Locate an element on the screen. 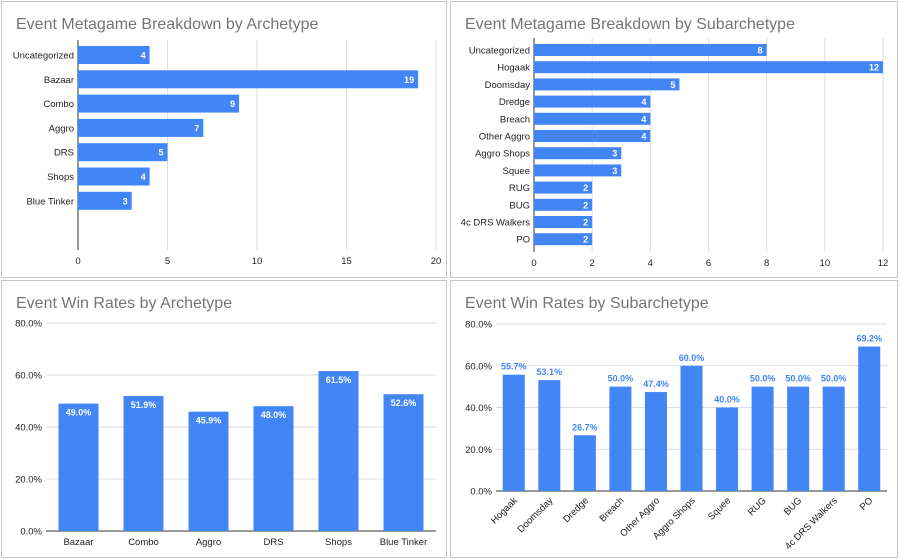  category-label: PO is located at coordinates (523, 240).